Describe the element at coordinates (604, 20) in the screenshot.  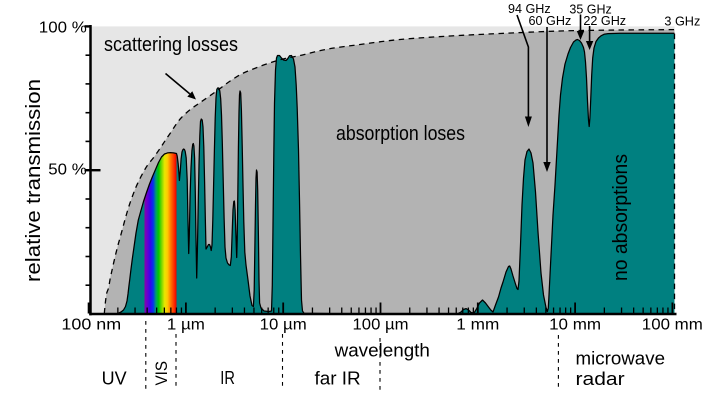
I see `svg-text: 22 GHz` at that location.